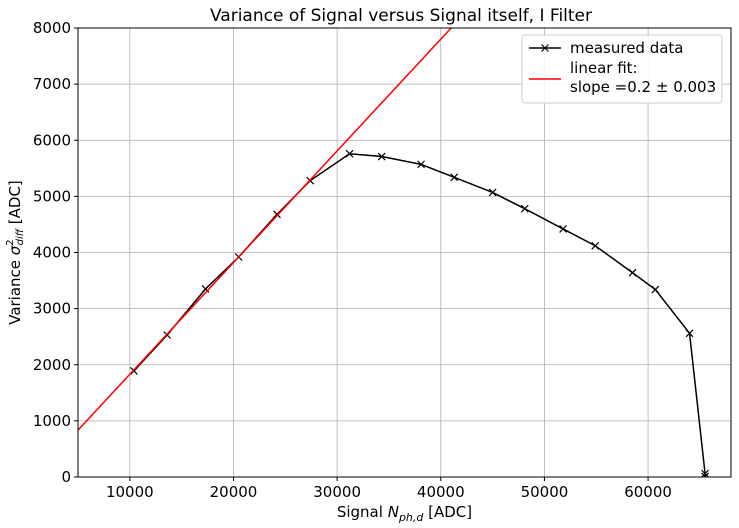 This screenshot has width=739, height=528. What do you see at coordinates (52, 28) in the screenshot?
I see `y-tick-label: 8000` at bounding box center [52, 28].